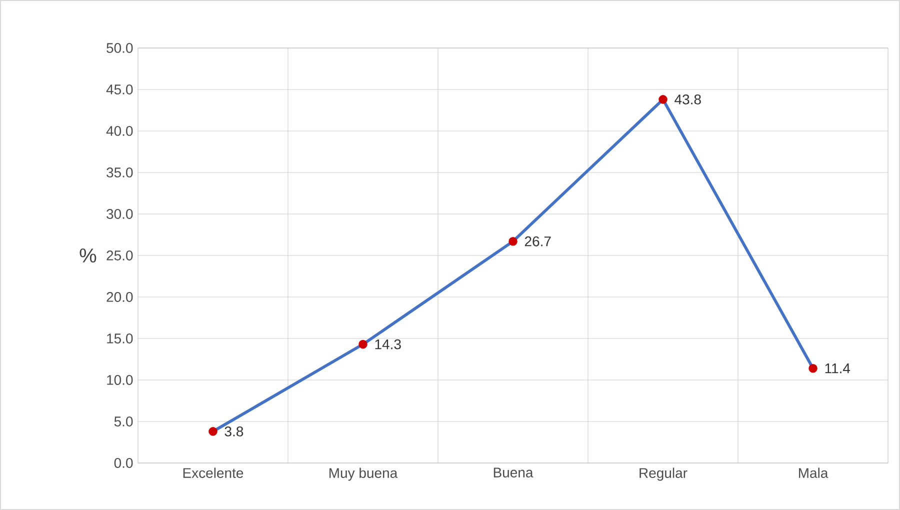 The image size is (900, 510). What do you see at coordinates (234, 431) in the screenshot?
I see `data-label: 3.8` at bounding box center [234, 431].